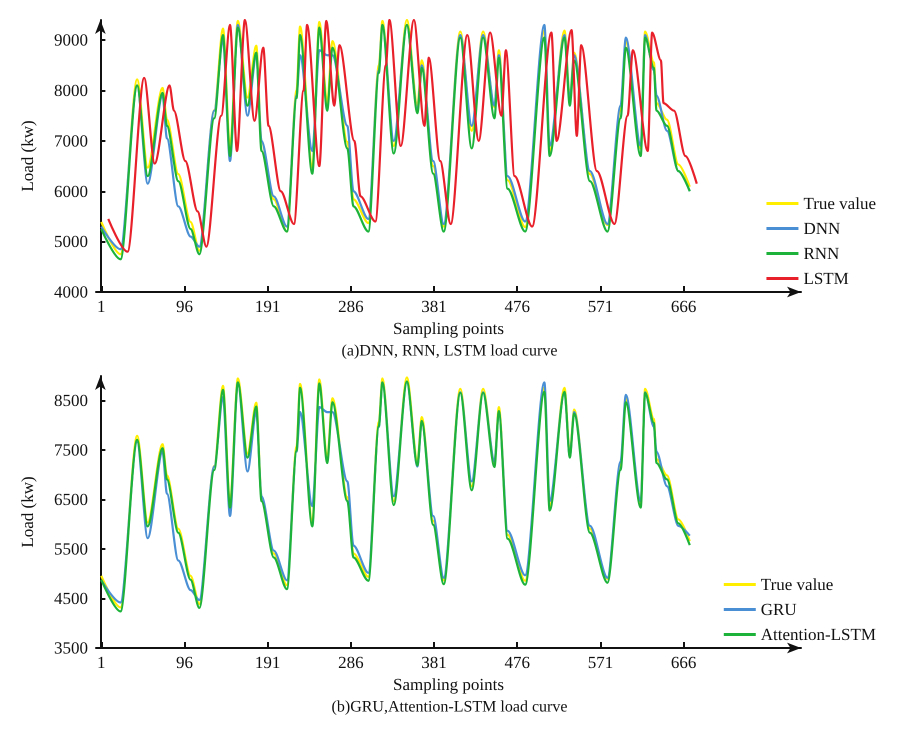  Describe the element at coordinates (71, 500) in the screenshot. I see `y-tick-label: 6500` at that location.